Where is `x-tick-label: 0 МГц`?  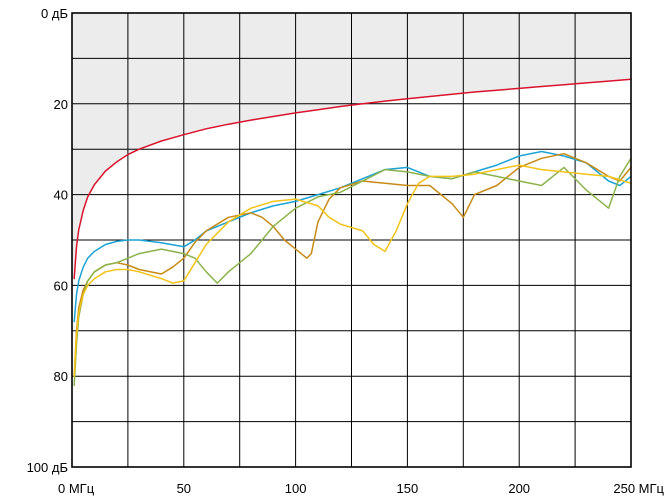
x-tick-label: 0 МГц is located at coordinates (76, 488).